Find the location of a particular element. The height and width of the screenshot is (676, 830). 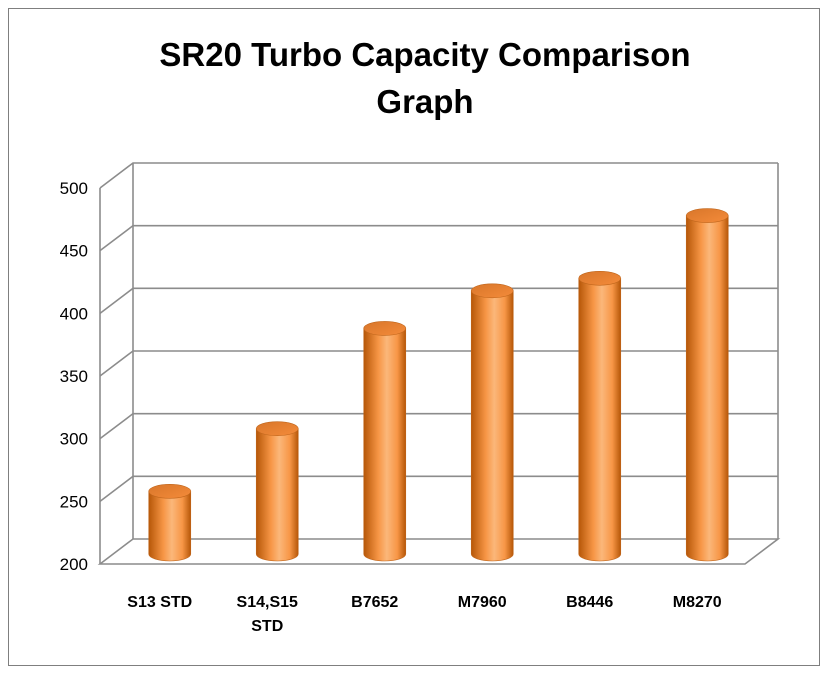

x-category-label: M8270 is located at coordinates (697, 602).